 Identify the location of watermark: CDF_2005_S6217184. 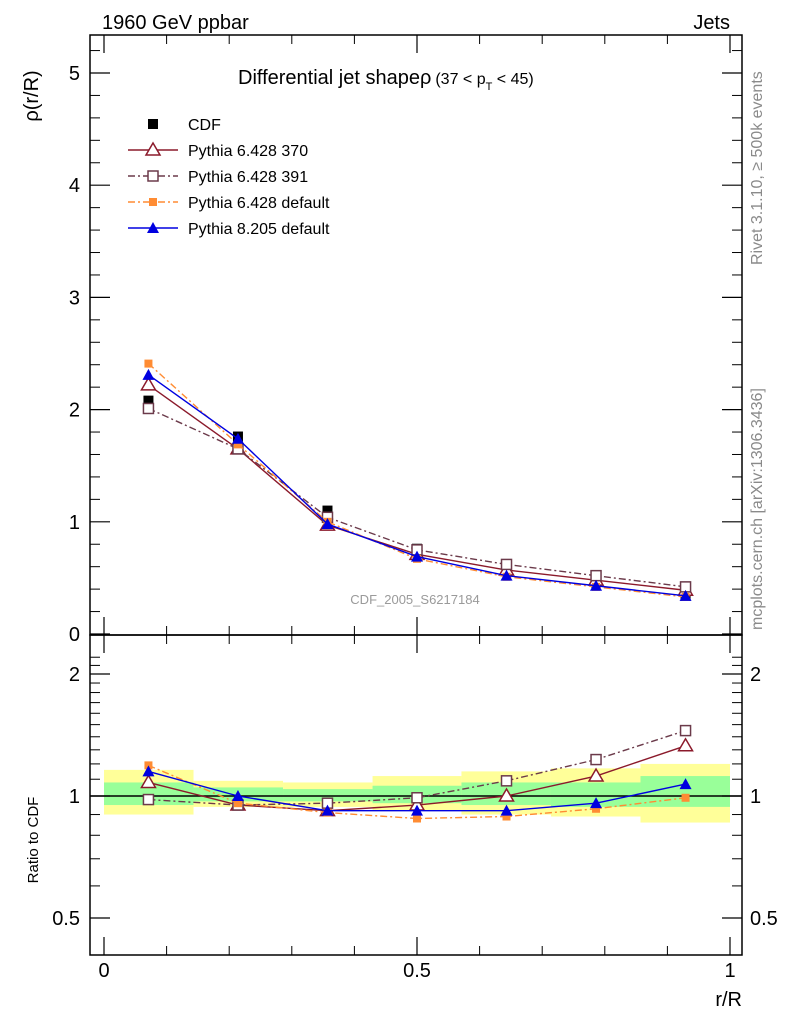
(414, 599).